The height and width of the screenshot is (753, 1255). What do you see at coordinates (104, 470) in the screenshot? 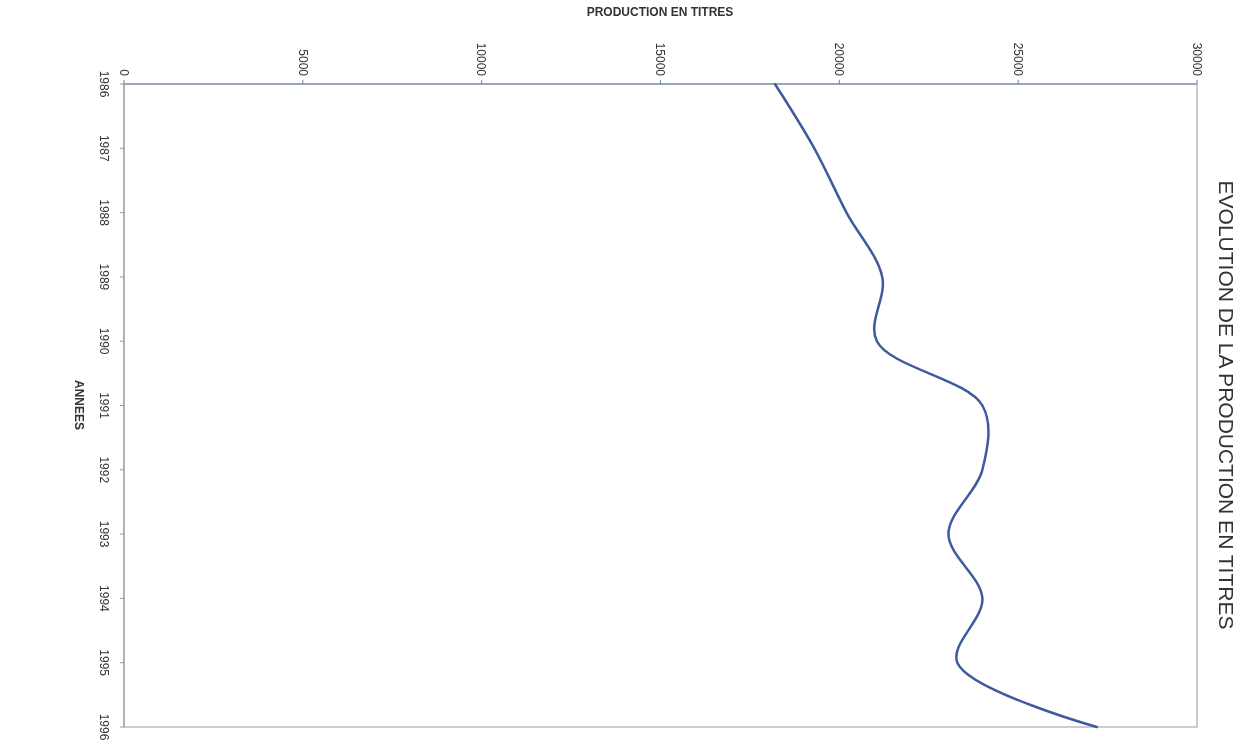
I see `y-tick-label: 1992` at bounding box center [104, 470].